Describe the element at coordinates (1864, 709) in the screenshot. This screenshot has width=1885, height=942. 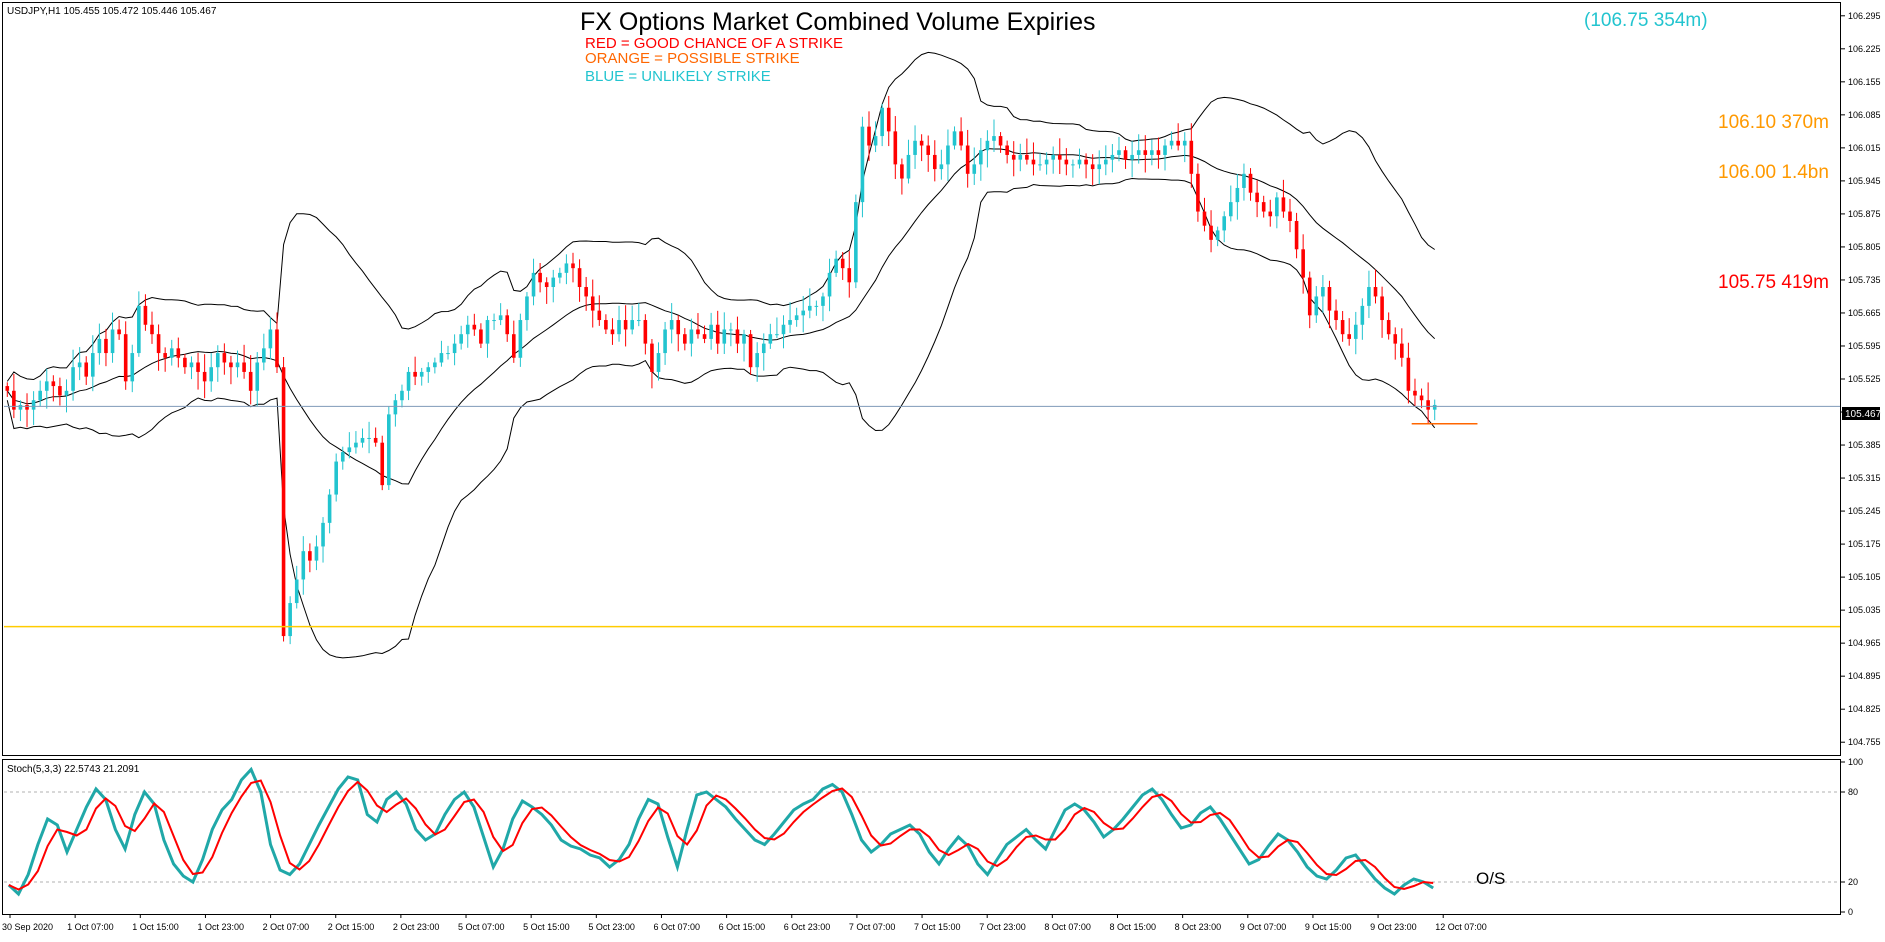
I see `price-tick-label: 104.825` at that location.